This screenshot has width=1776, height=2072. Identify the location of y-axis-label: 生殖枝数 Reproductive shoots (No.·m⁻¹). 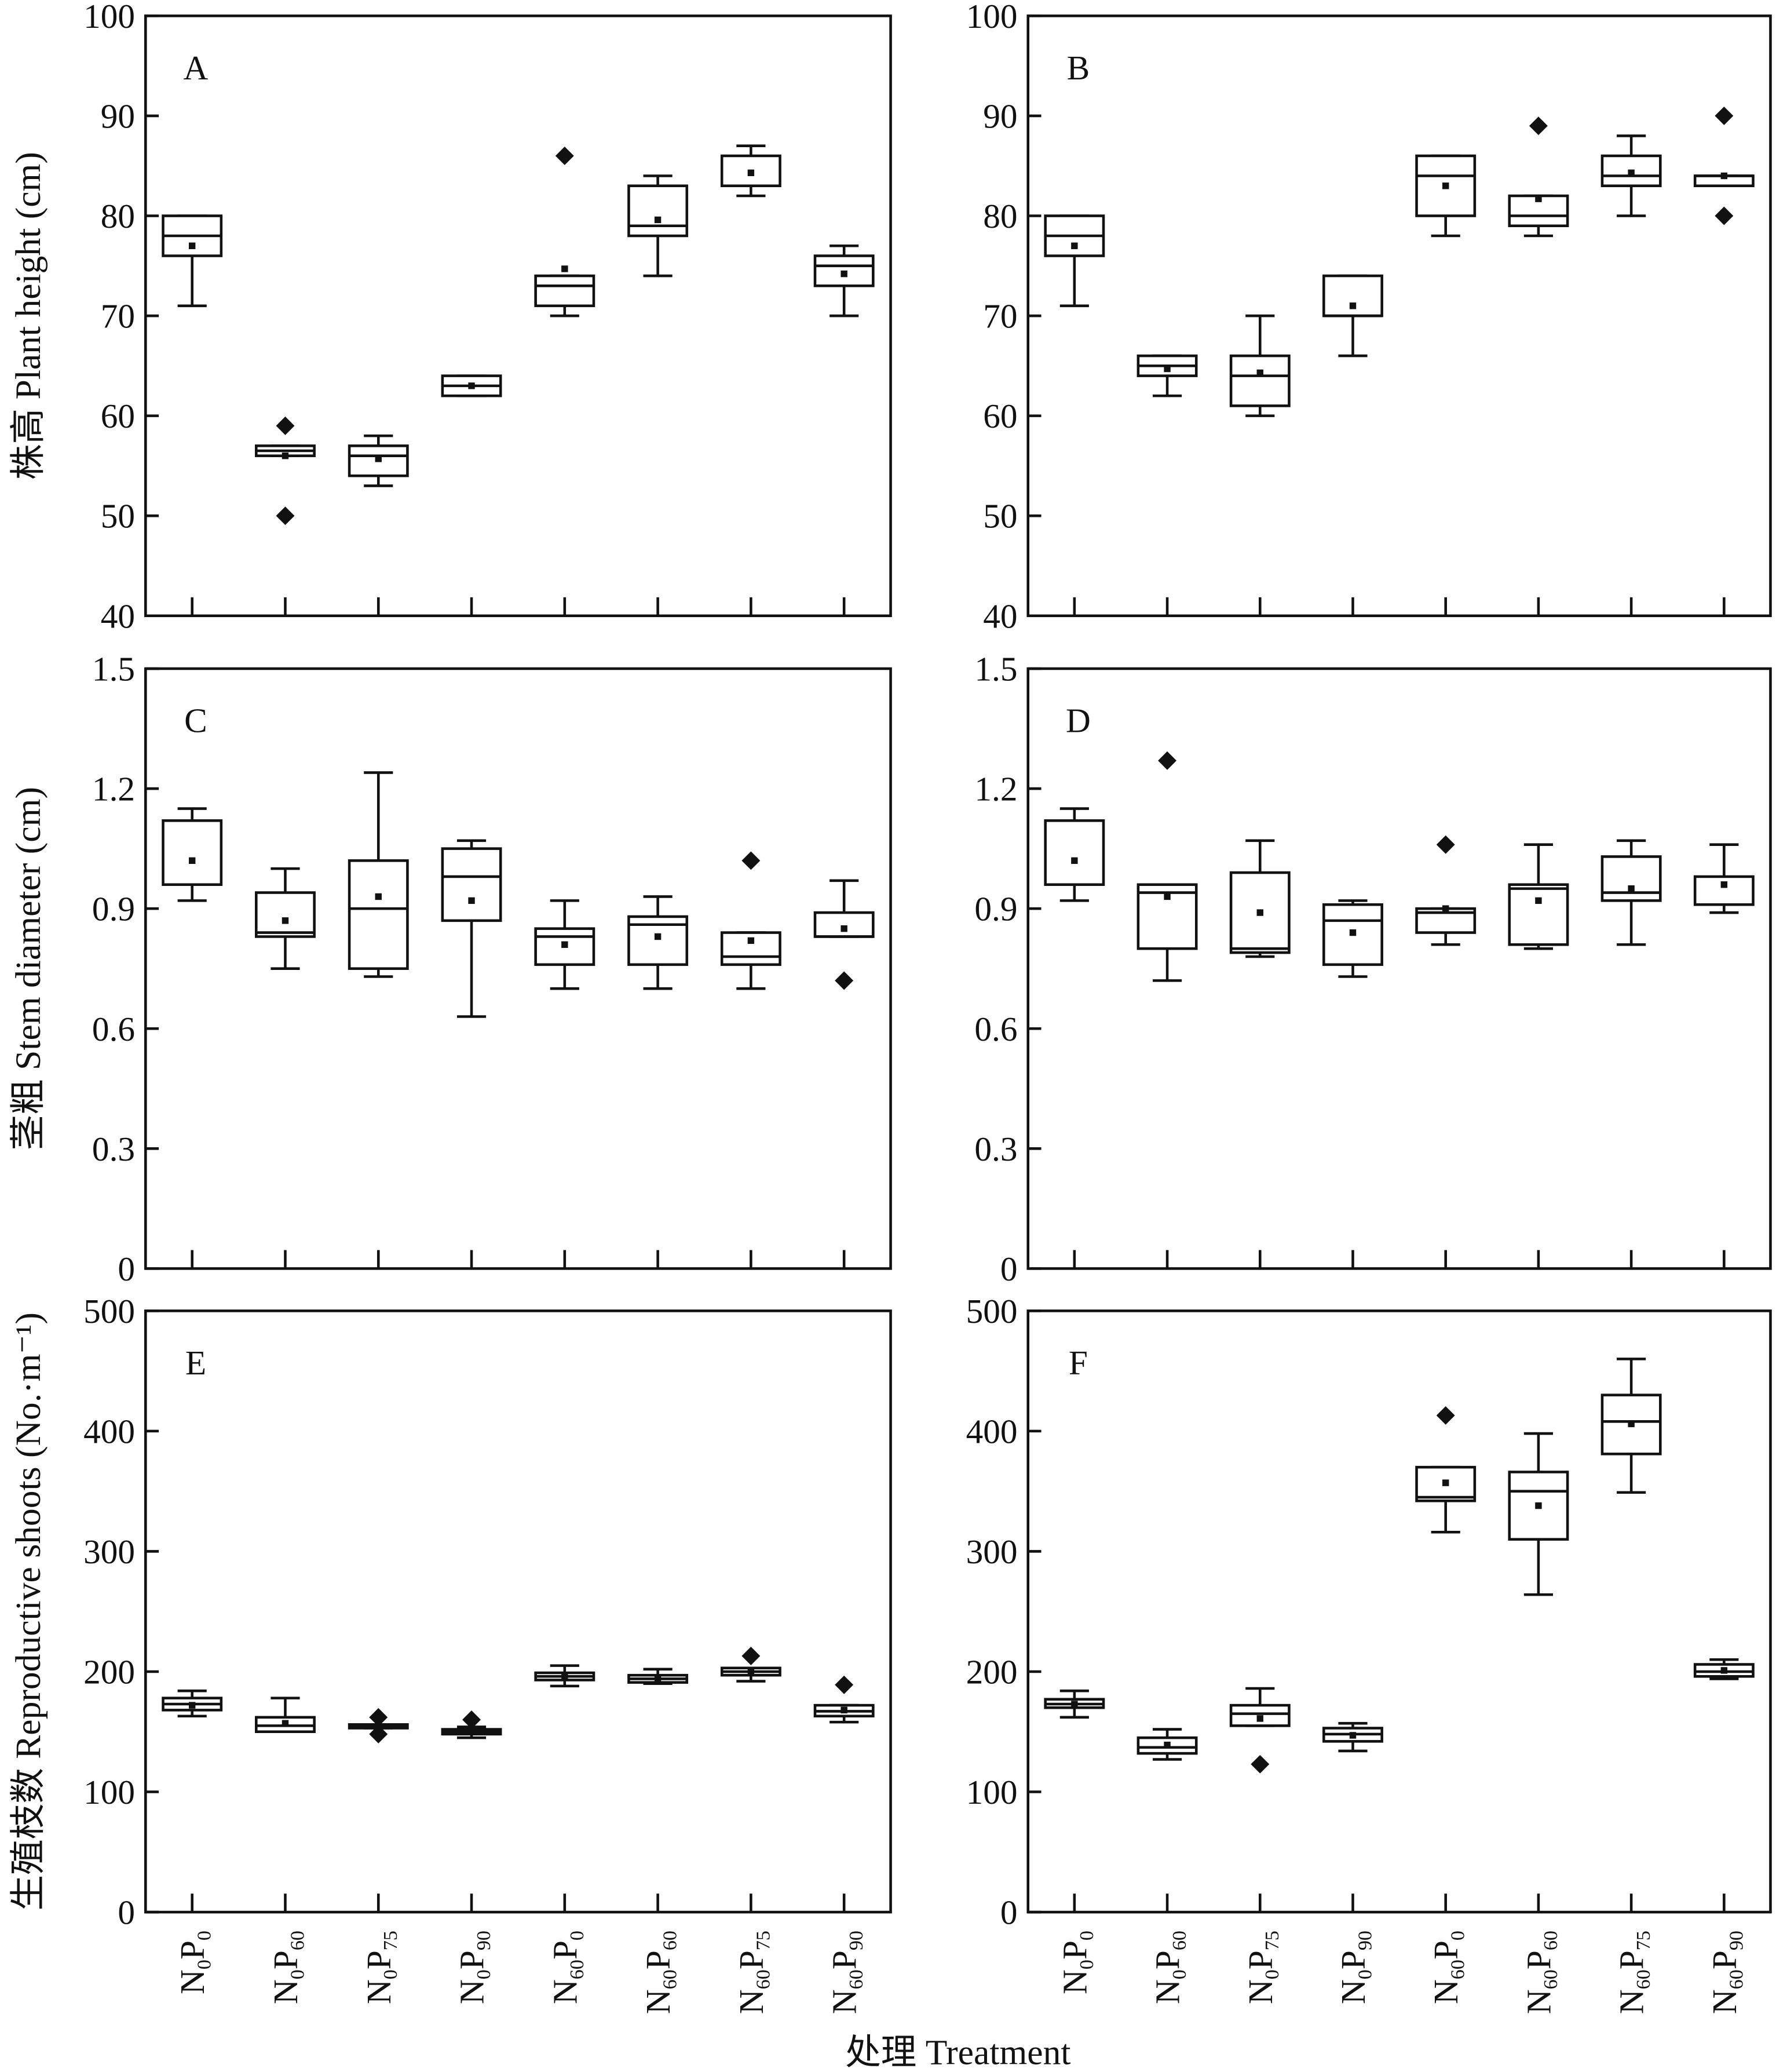
(28, 1611).